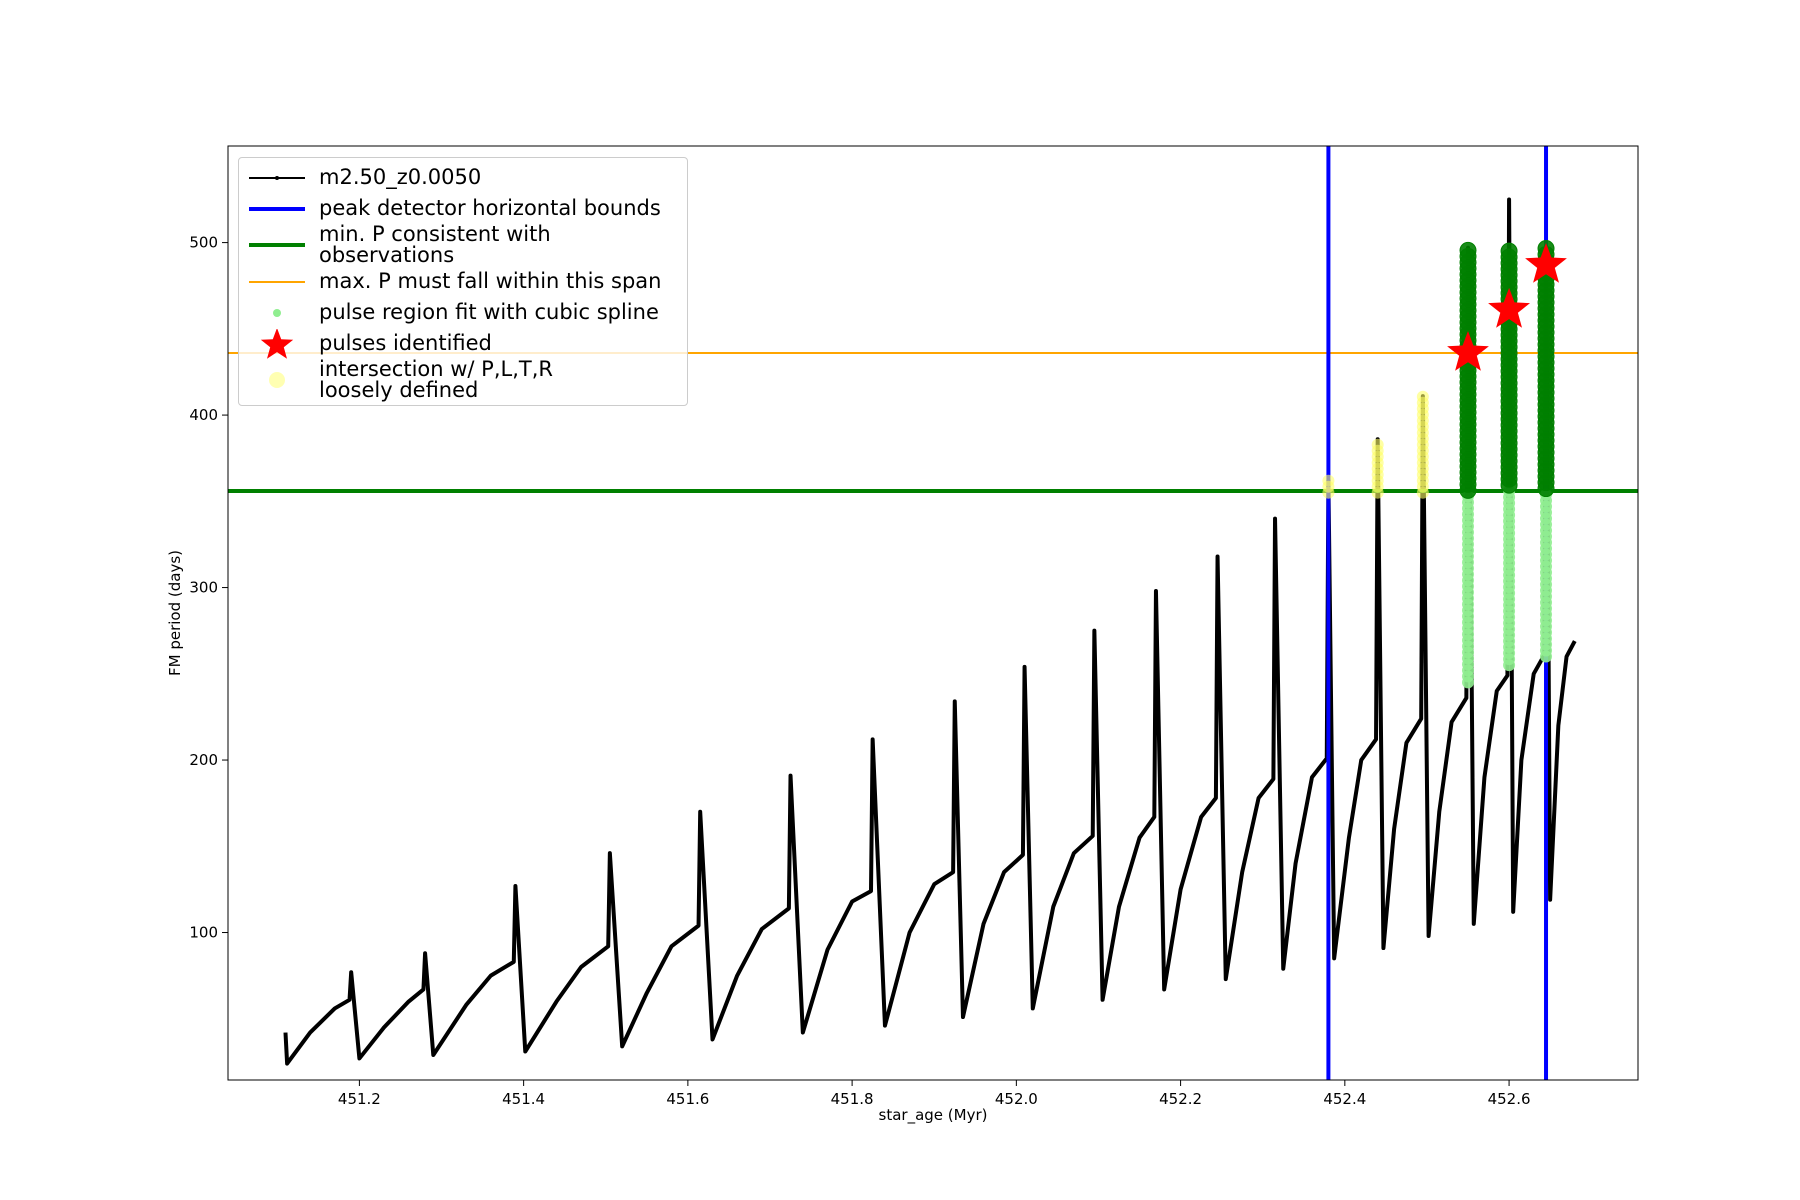  Describe the element at coordinates (1509, 1099) in the screenshot. I see `x-tick-label: 452.6` at that location.